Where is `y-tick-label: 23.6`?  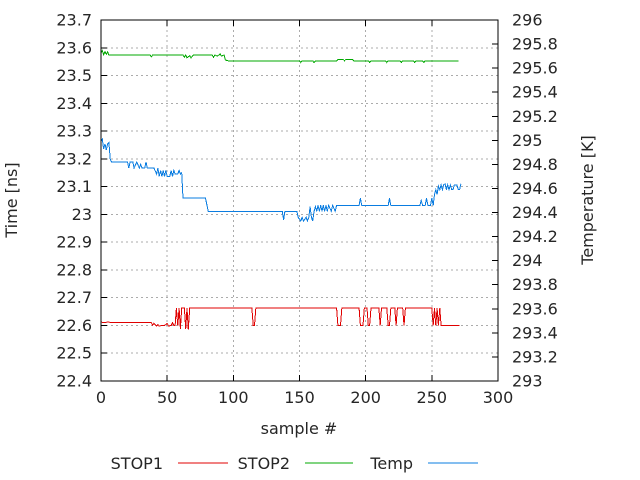 y-tick-label: 23.6 is located at coordinates (74, 47).